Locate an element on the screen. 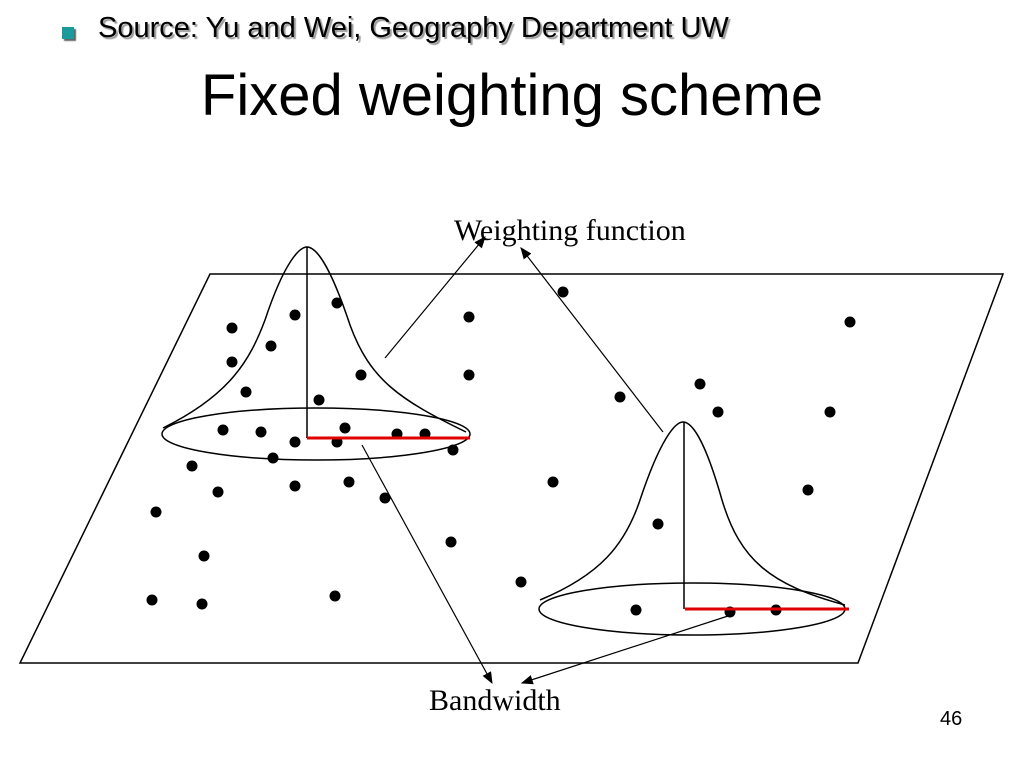 This screenshot has width=1024, height=768. slide-title: Fixed weighting scheme is located at coordinates (512, 95).